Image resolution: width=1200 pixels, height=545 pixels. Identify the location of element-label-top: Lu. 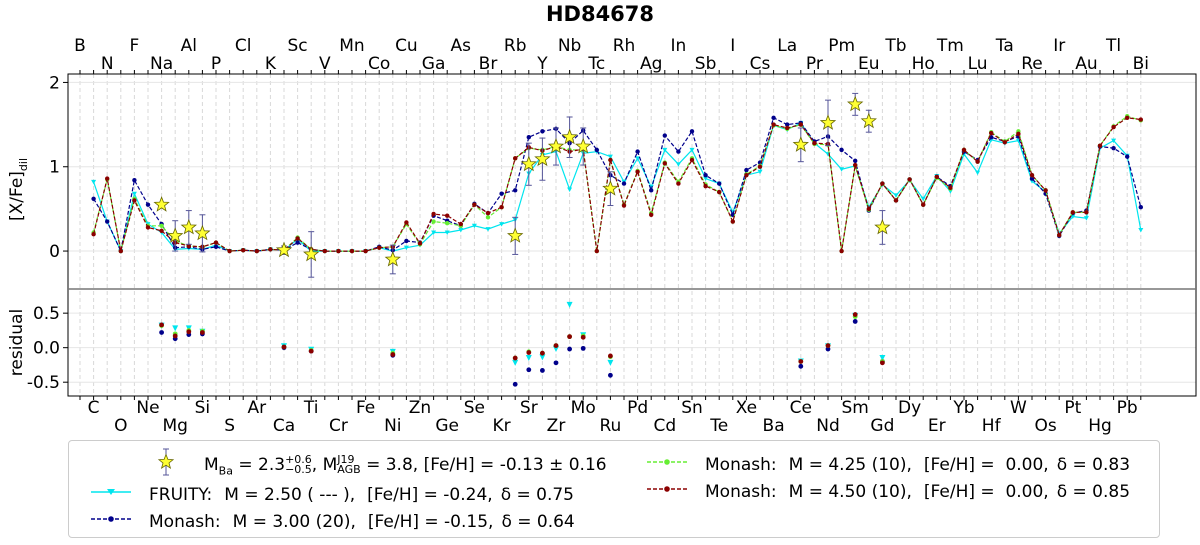
(978, 64).